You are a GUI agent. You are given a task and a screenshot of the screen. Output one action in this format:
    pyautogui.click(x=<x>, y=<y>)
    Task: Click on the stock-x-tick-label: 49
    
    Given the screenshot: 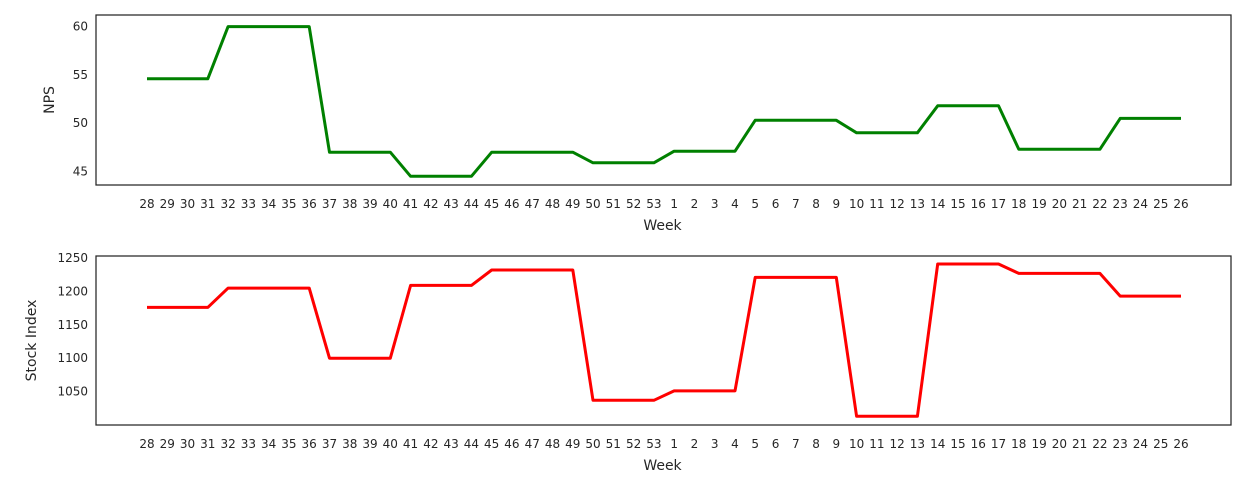 What is the action you would take?
    pyautogui.click(x=572, y=444)
    